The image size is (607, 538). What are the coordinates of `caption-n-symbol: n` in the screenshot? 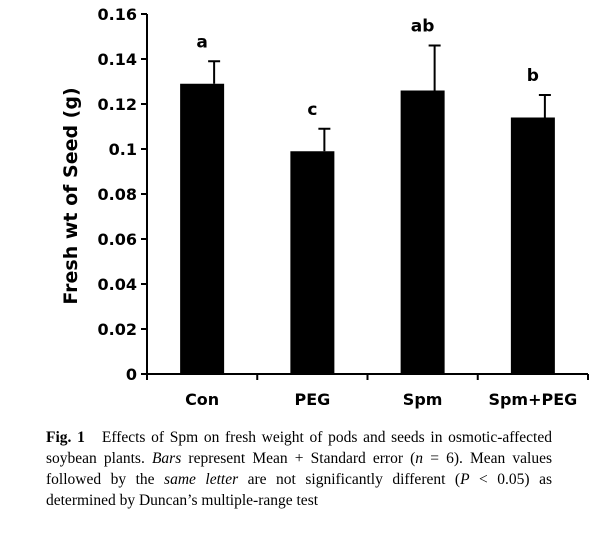 It's located at (419, 458).